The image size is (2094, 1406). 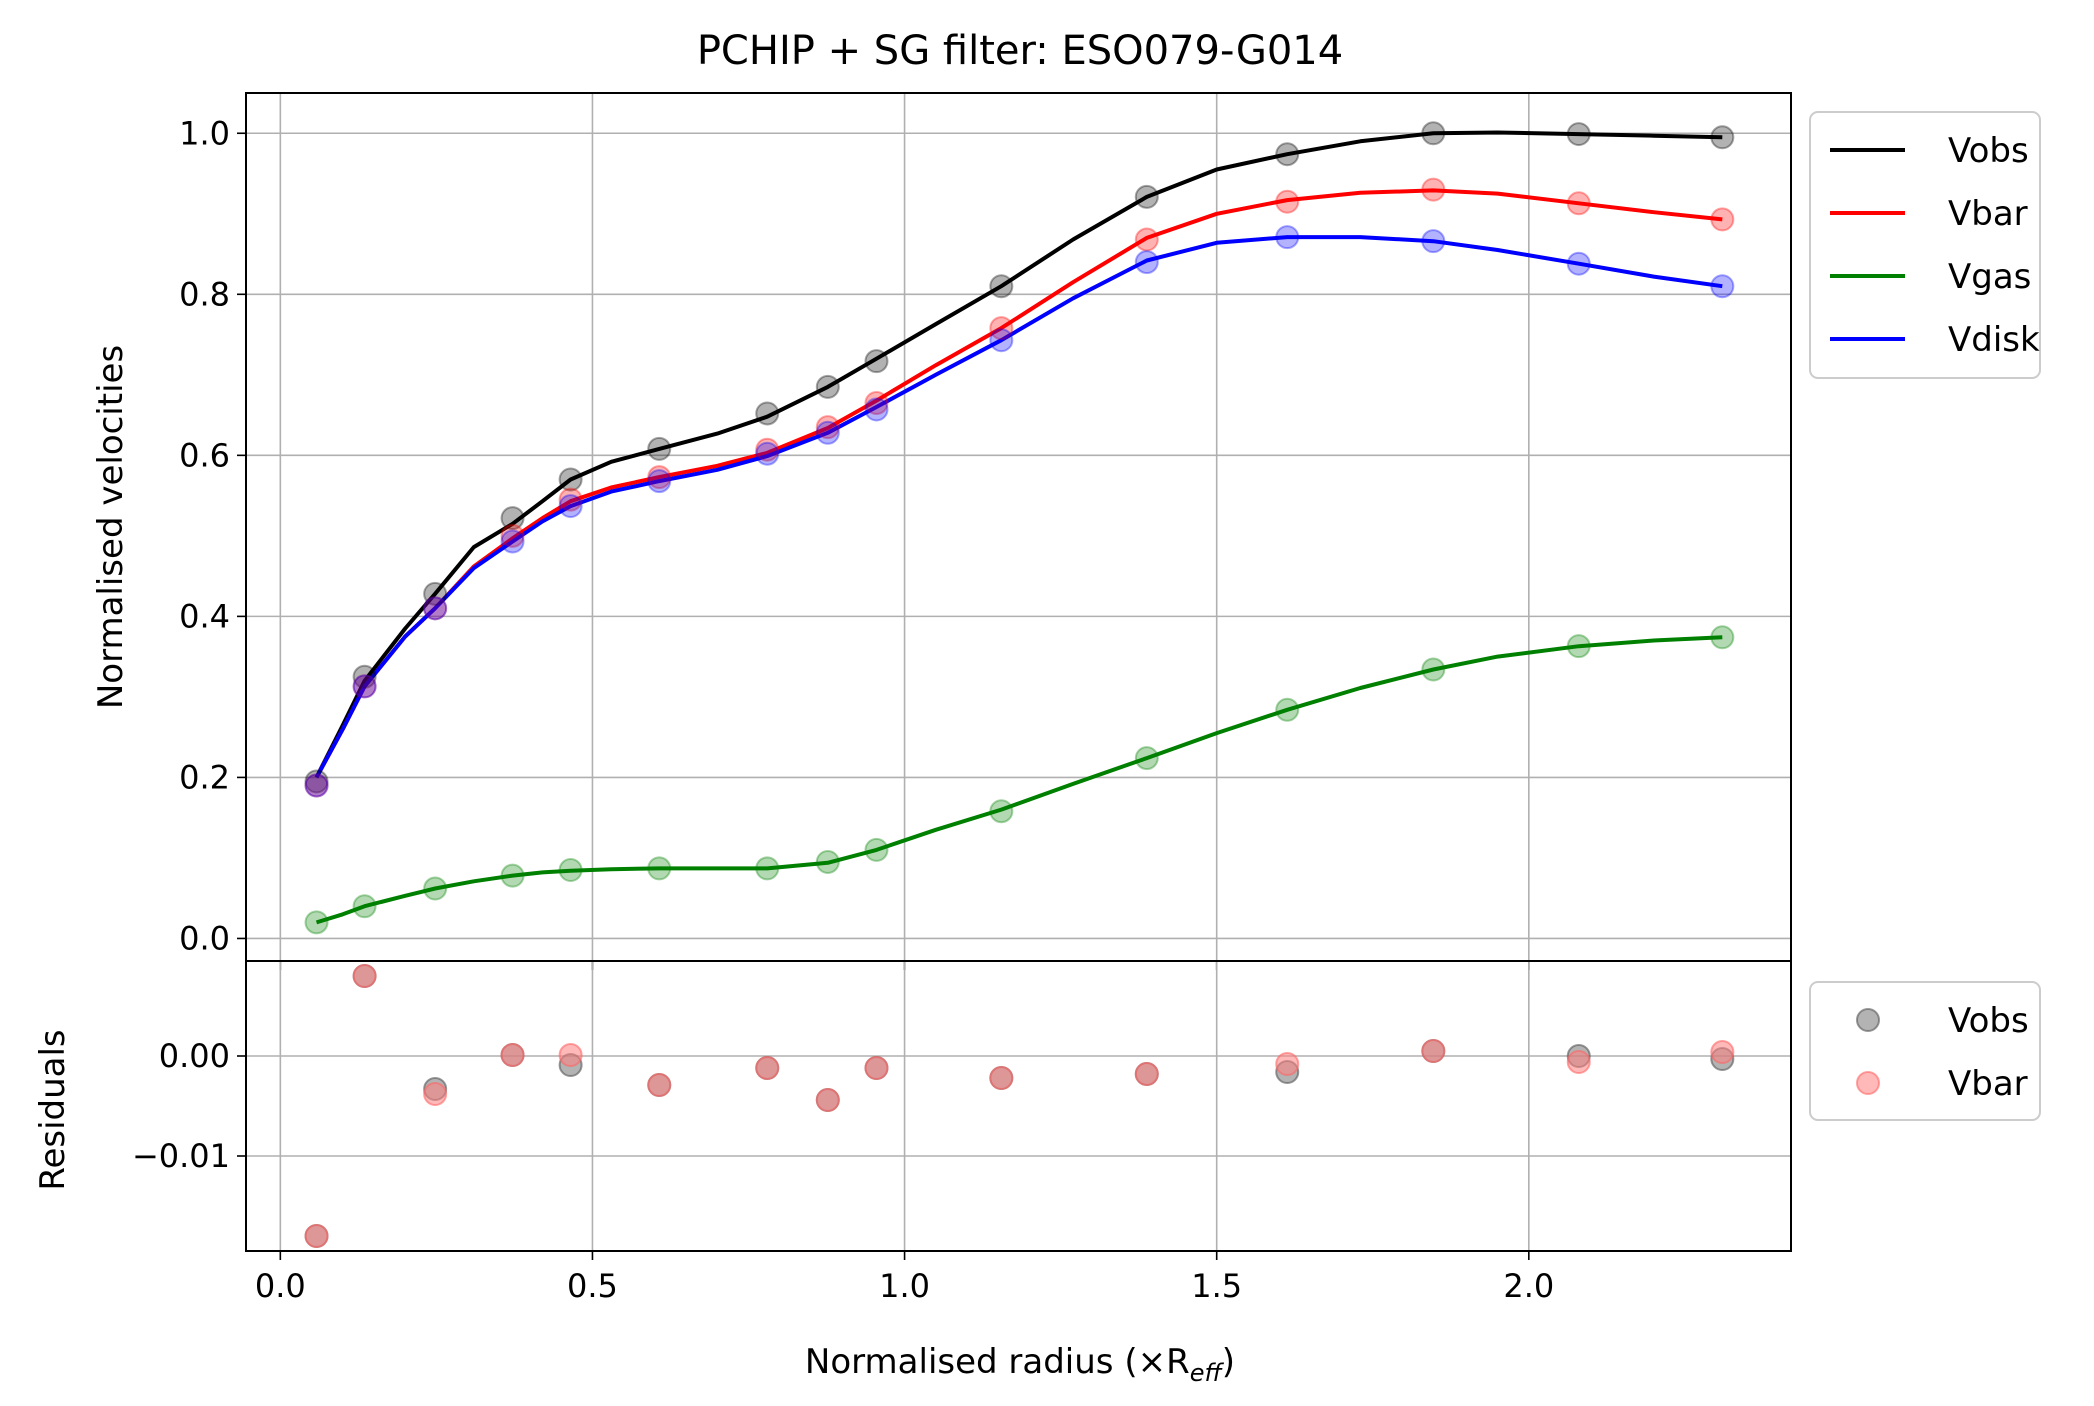 What do you see at coordinates (181, 1156) in the screenshot?
I see `residuals-y-tick-label: −0.01` at bounding box center [181, 1156].